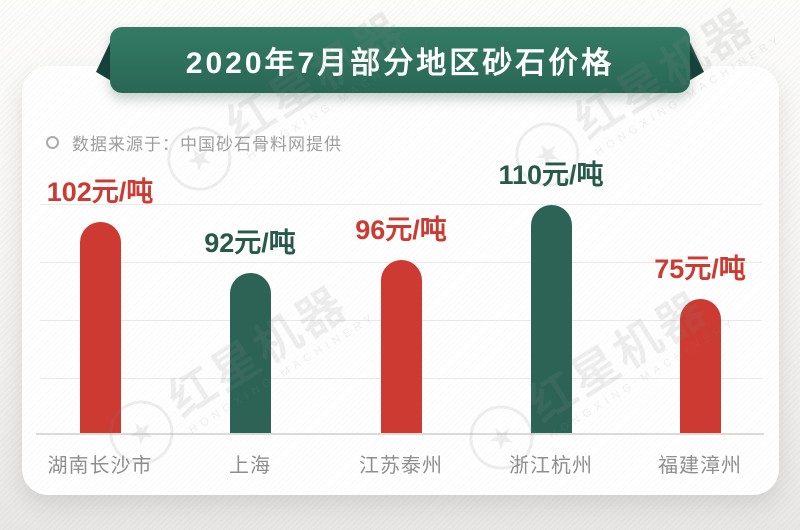 This screenshot has height=530, width=800. What do you see at coordinates (551, 466) in the screenshot?
I see `category-label: 浙江杭州` at bounding box center [551, 466].